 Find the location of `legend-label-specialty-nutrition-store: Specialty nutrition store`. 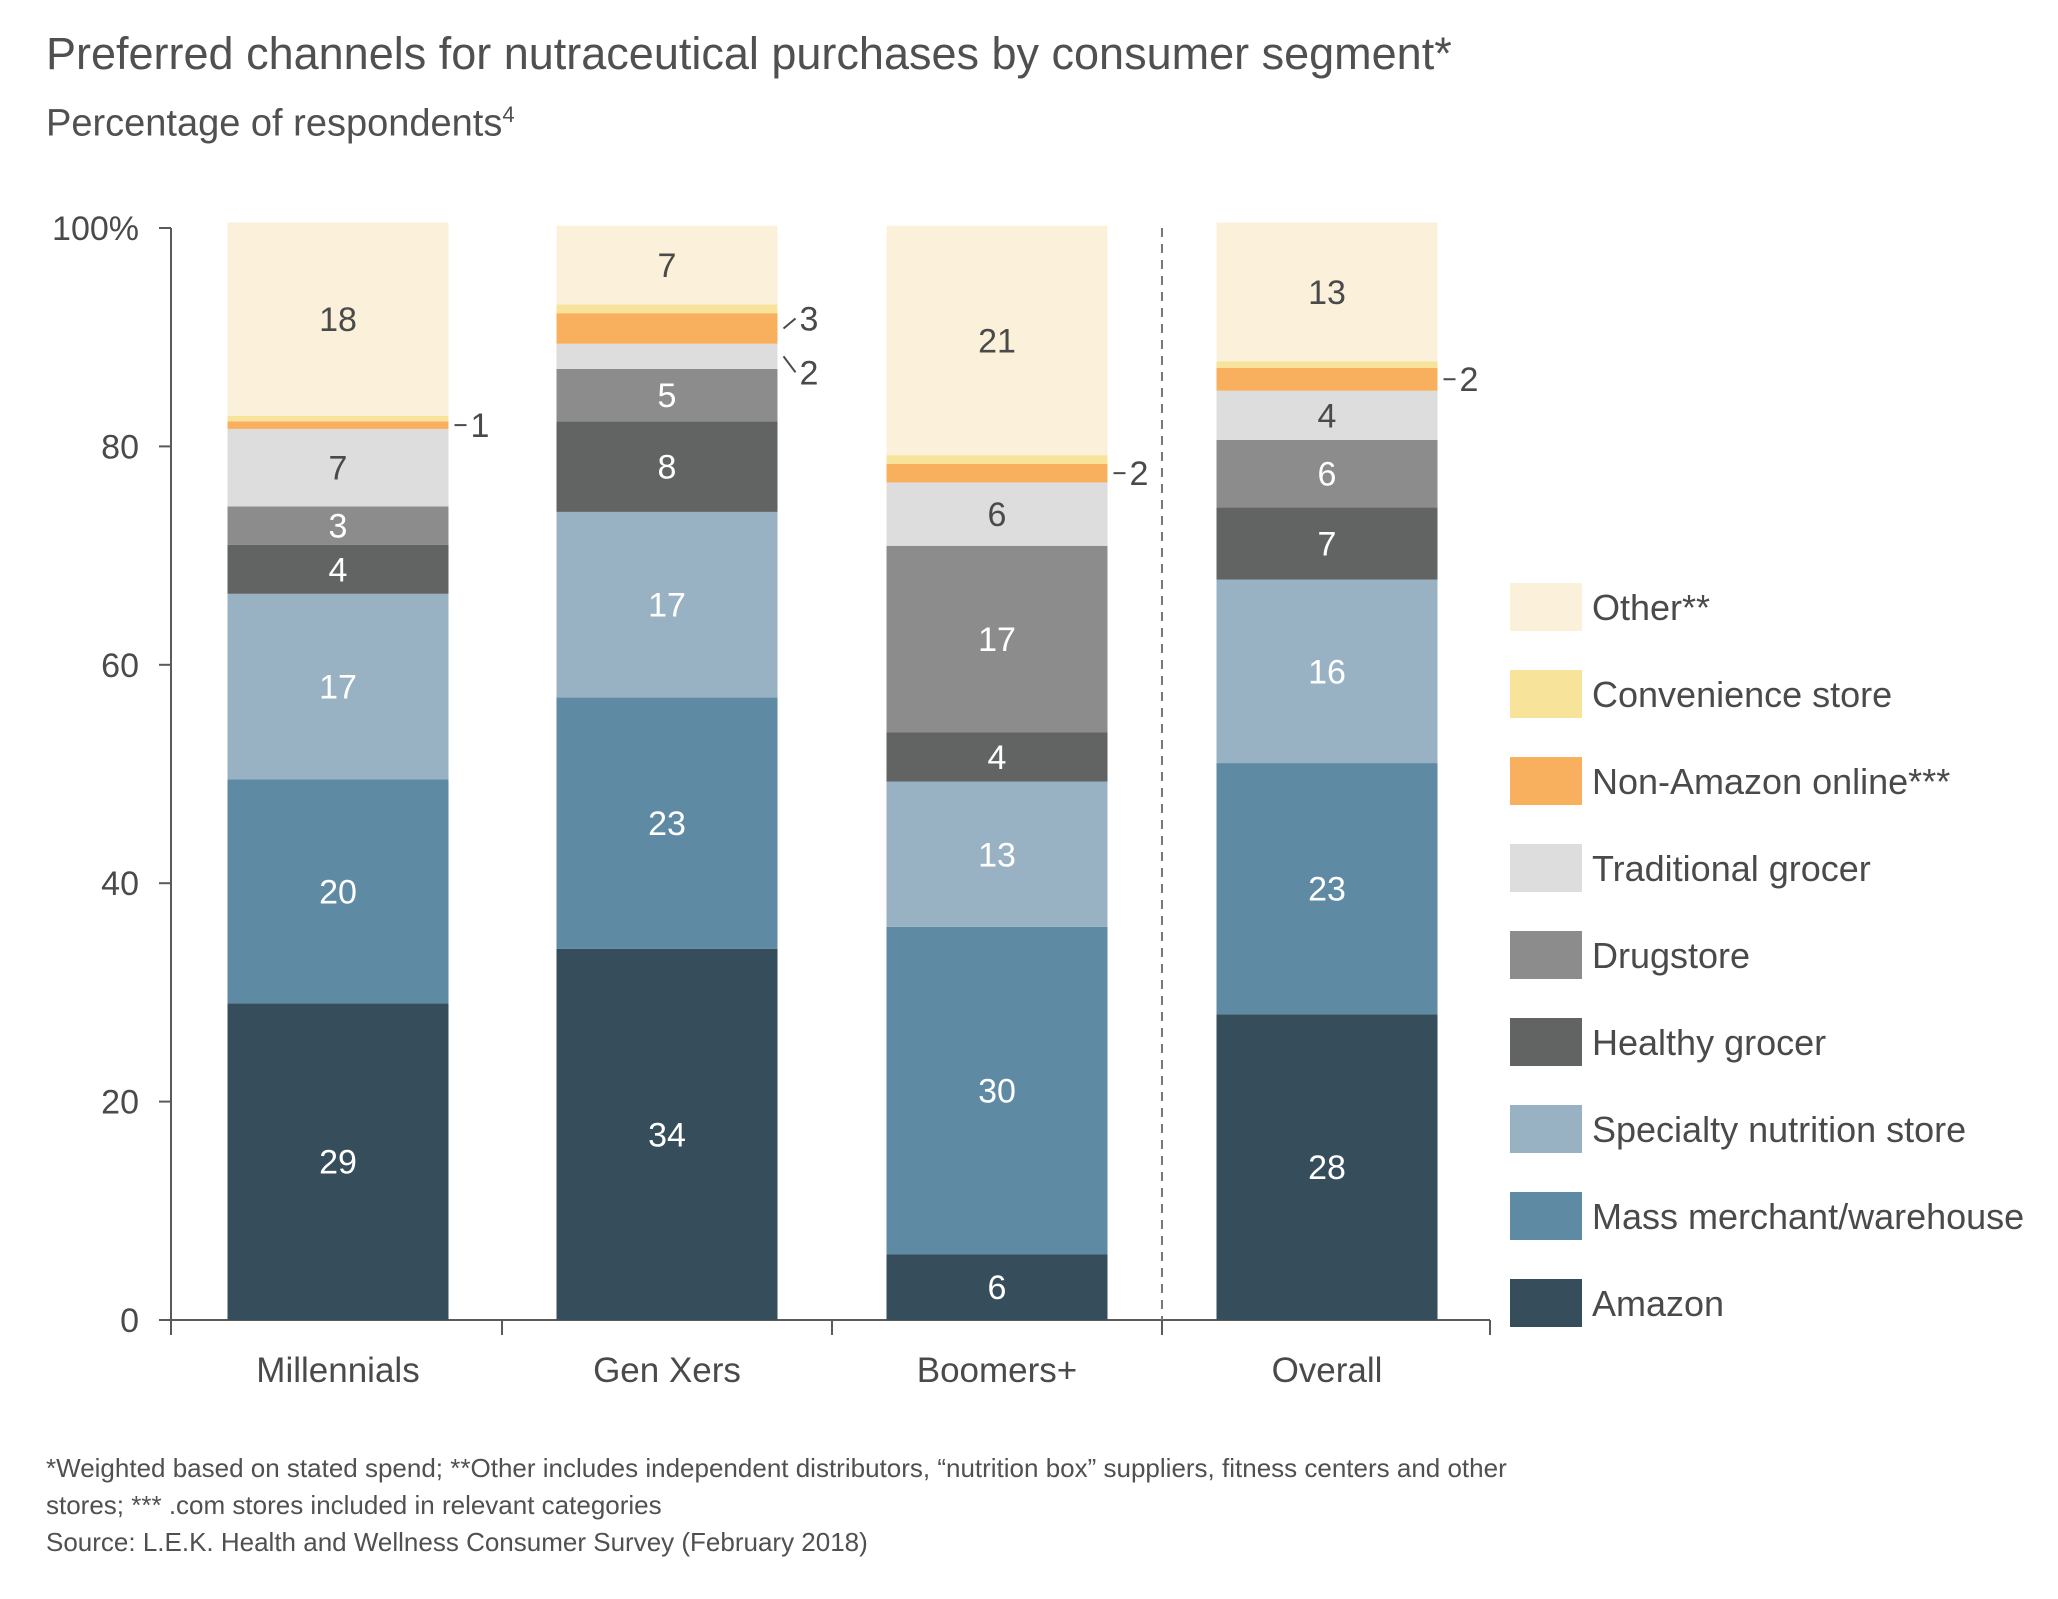

legend-label-specialty-nutrition-store: Specialty nutrition store is located at coordinates (1779, 1129).